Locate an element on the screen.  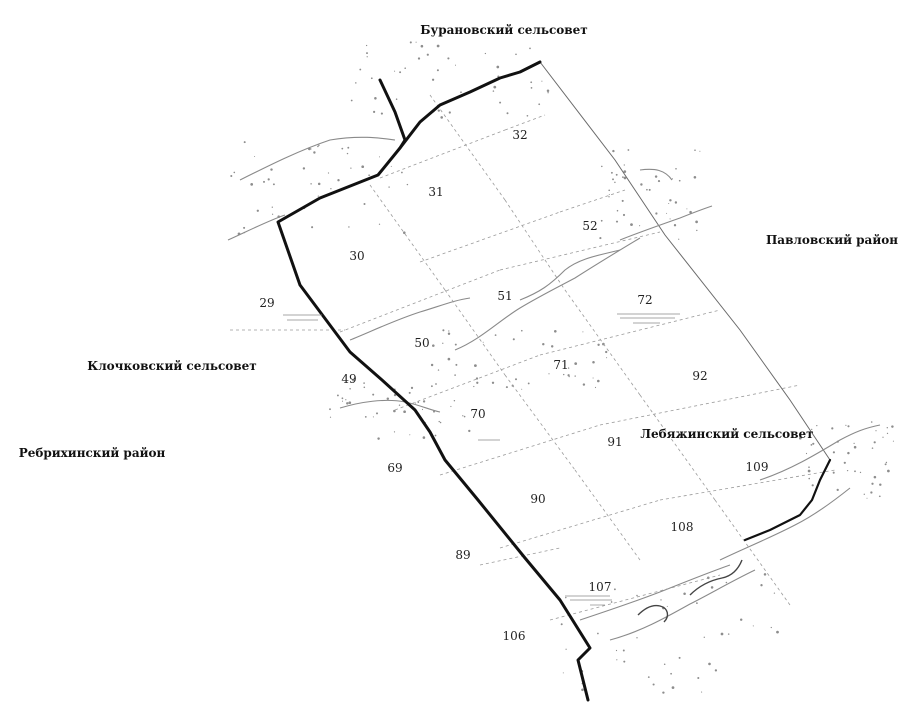
parcel-label: 50 is located at coordinates (421, 343).